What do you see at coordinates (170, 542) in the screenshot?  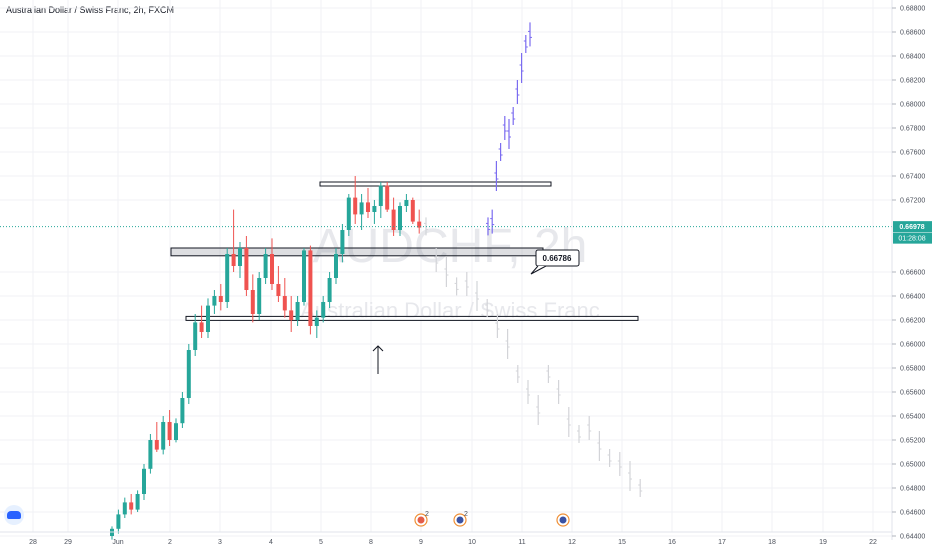 I see `x-tick-label: 2` at bounding box center [170, 542].